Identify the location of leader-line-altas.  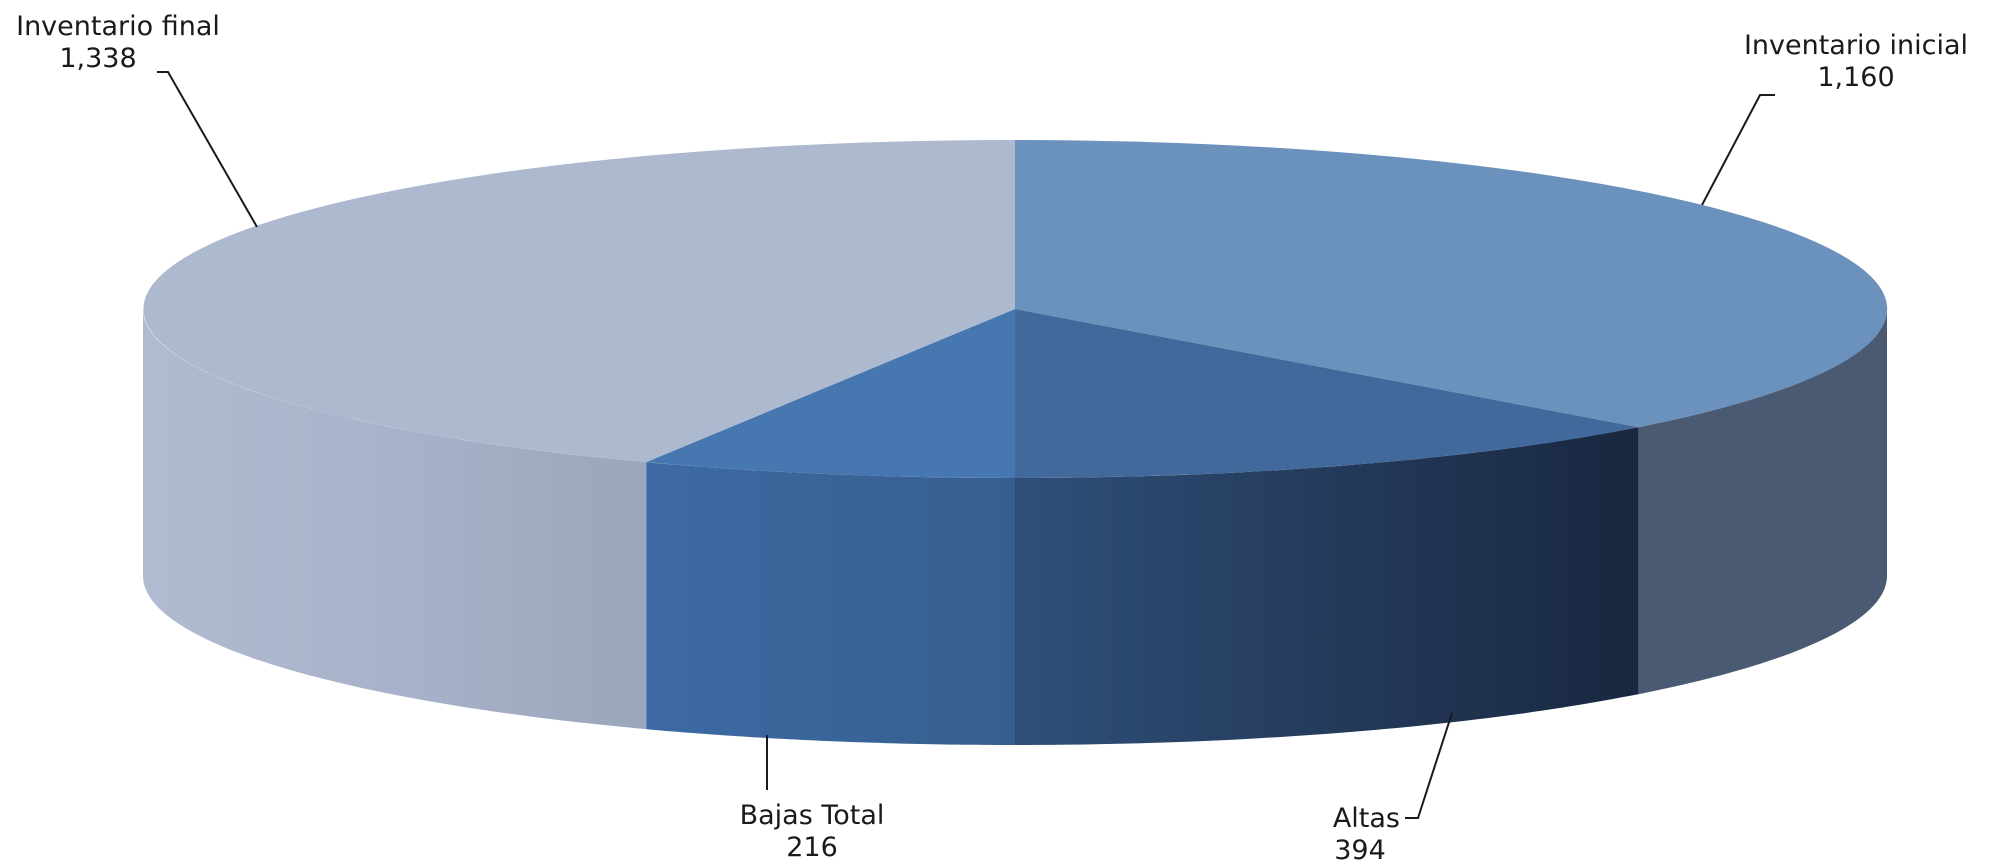
(1429, 765).